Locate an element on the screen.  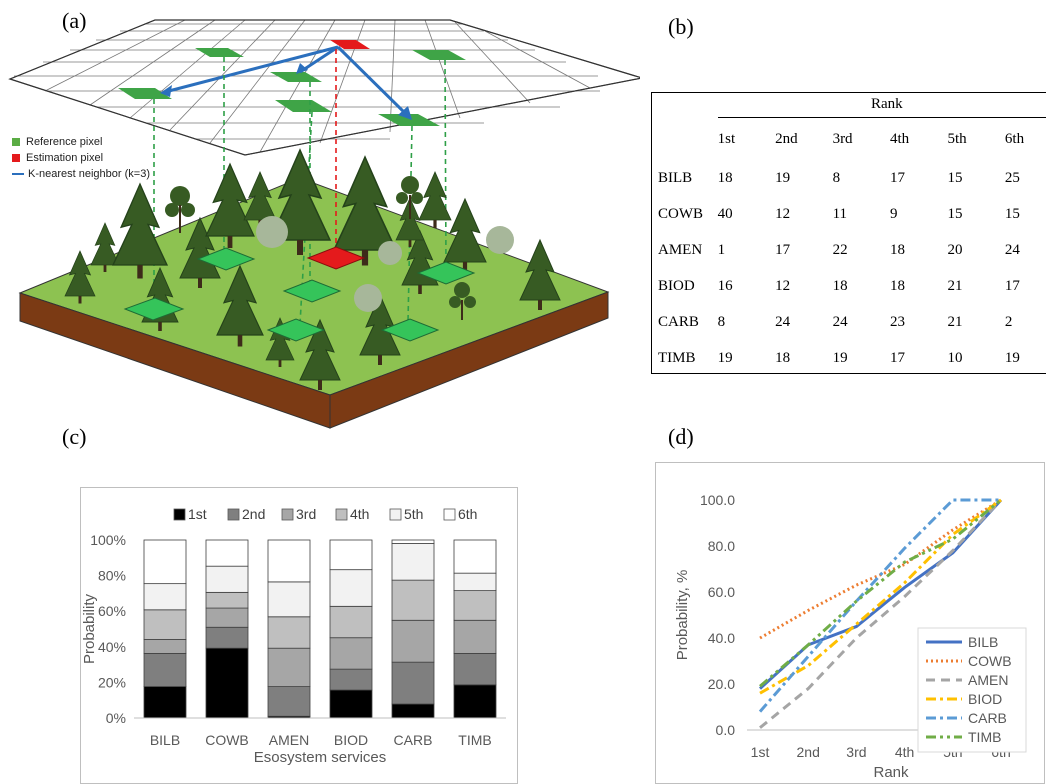
y-tick-label: 0% is located at coordinates (116, 718).